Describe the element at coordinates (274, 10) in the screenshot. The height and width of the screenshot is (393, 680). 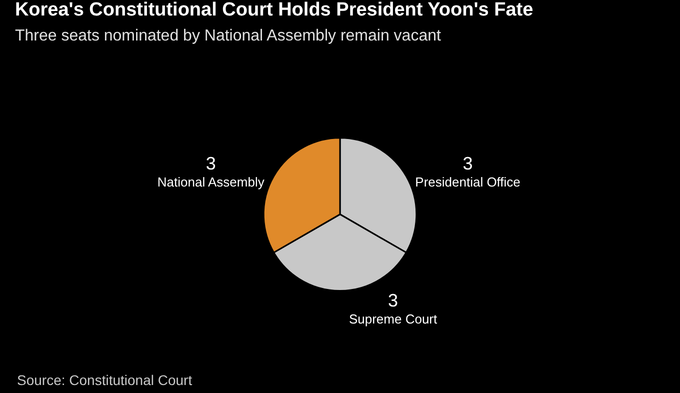
I see `chart-title: Korea's Constitutional Court Holds President Yoon's Fate` at that location.